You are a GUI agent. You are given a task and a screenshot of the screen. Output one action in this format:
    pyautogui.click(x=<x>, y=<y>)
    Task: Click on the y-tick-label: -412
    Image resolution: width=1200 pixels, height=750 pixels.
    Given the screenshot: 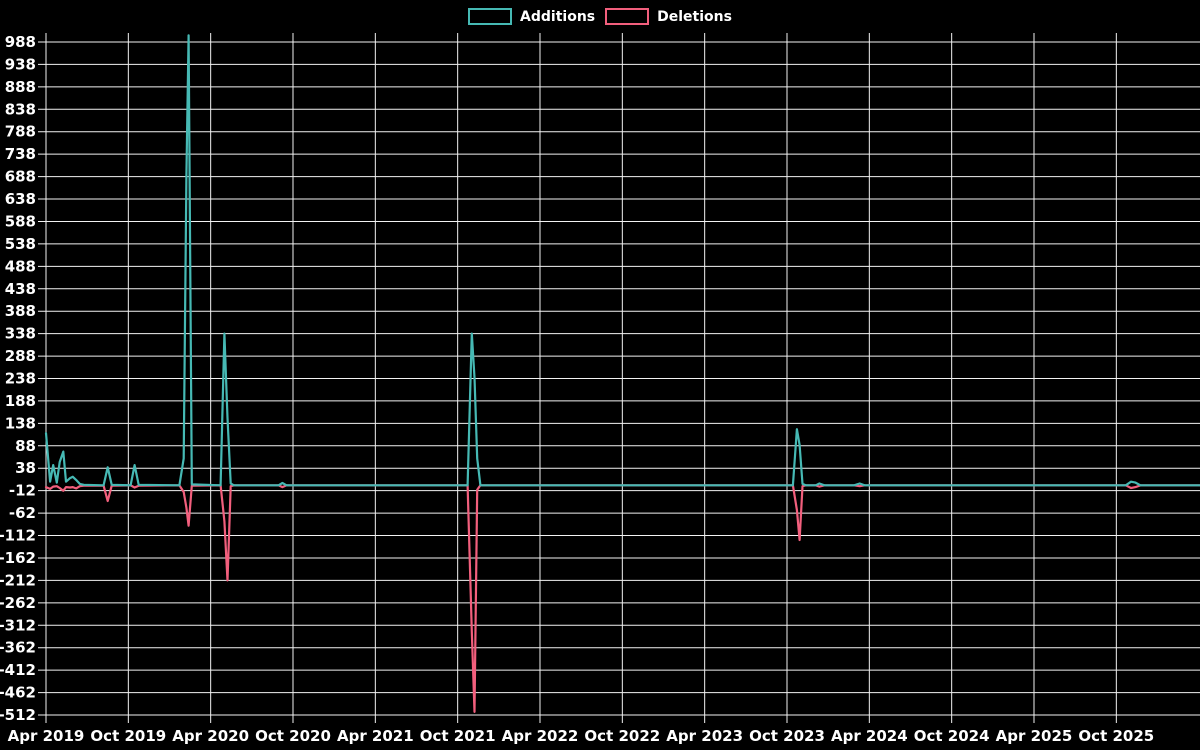 What is the action you would take?
    pyautogui.click(x=18, y=670)
    